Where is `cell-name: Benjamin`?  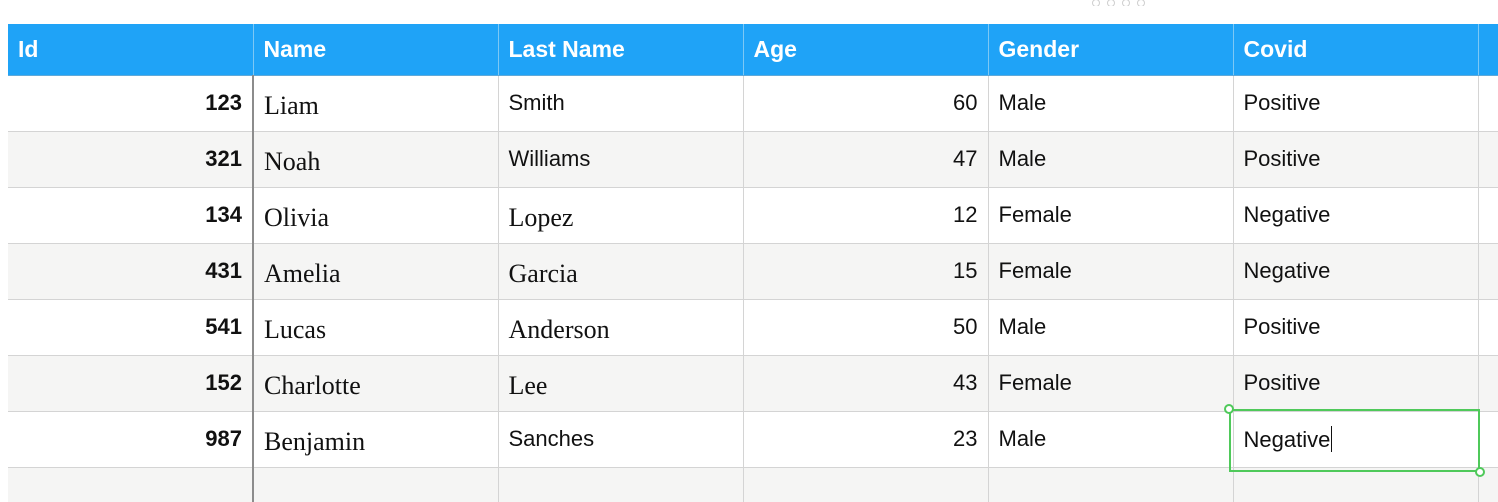 cell-name: Benjamin is located at coordinates (376, 439).